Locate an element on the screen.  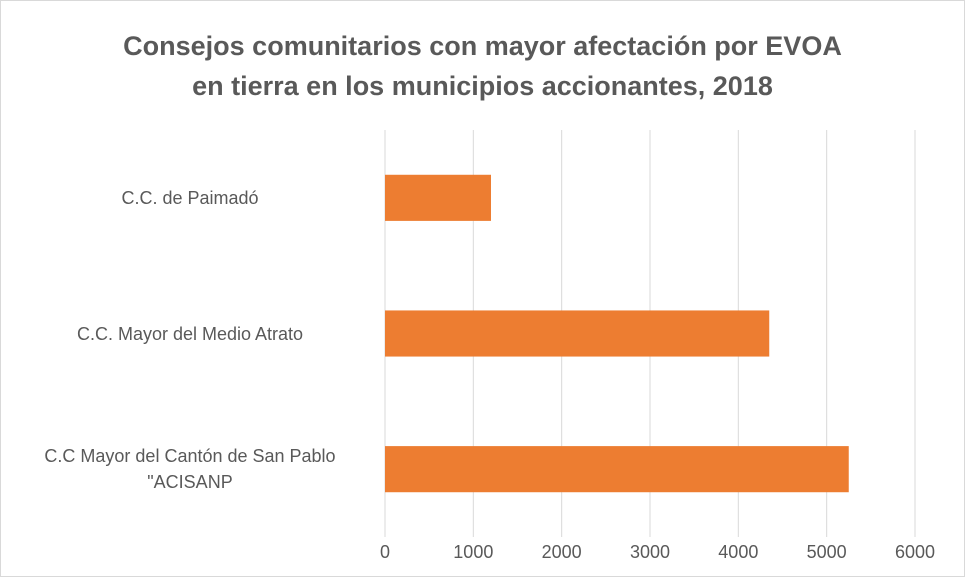
x-tick-label: 5000 is located at coordinates (827, 552).